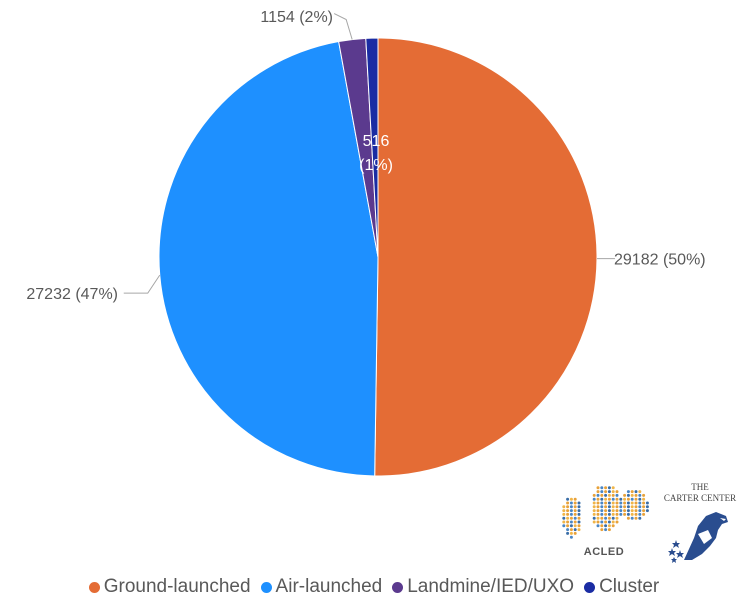 Image resolution: width=748 pixels, height=606 pixels. I want to click on legend-item-landmine: Landmine/IED/UXO, so click(483, 587).